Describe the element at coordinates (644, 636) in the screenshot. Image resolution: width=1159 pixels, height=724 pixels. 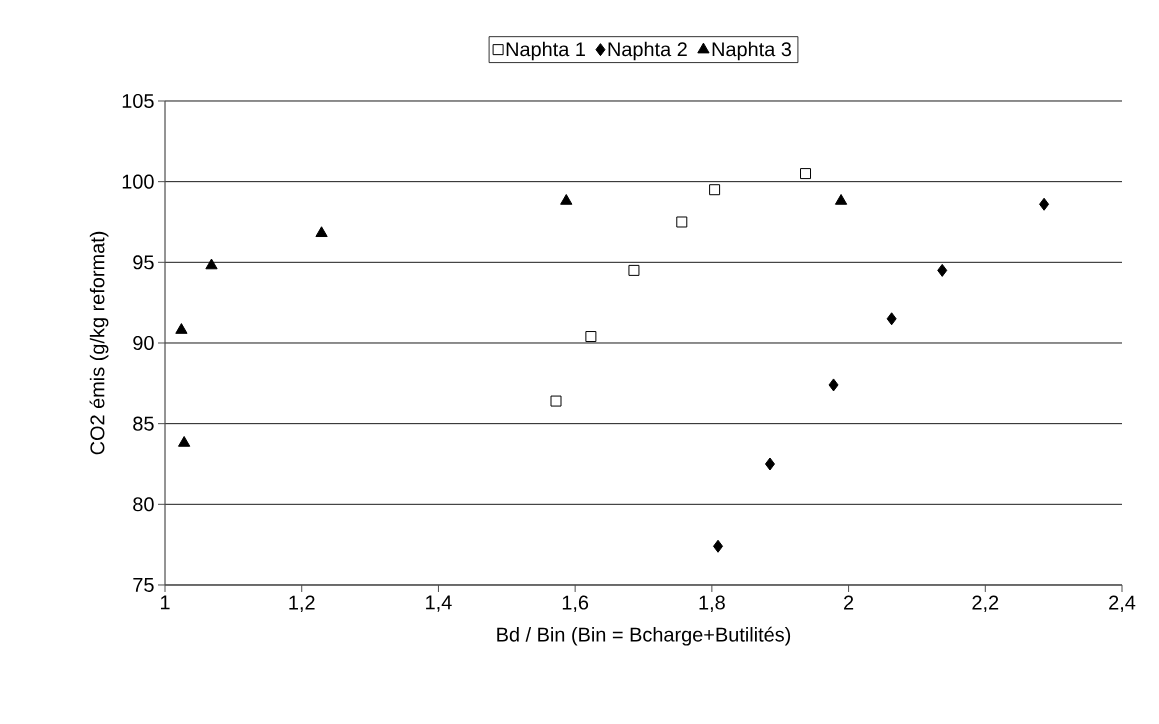
I see `x-axis-title: Bd / Bin (Bin = Bcharge+Butilités)` at that location.